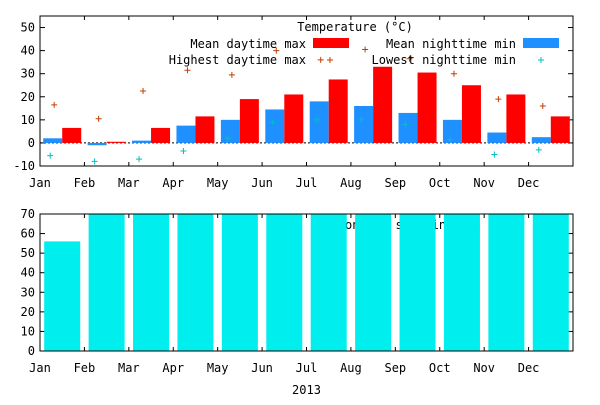 This screenshot has height=405, width=600. What do you see at coordinates (24, 166) in the screenshot?
I see `y-tick-label: -10` at bounding box center [24, 166].